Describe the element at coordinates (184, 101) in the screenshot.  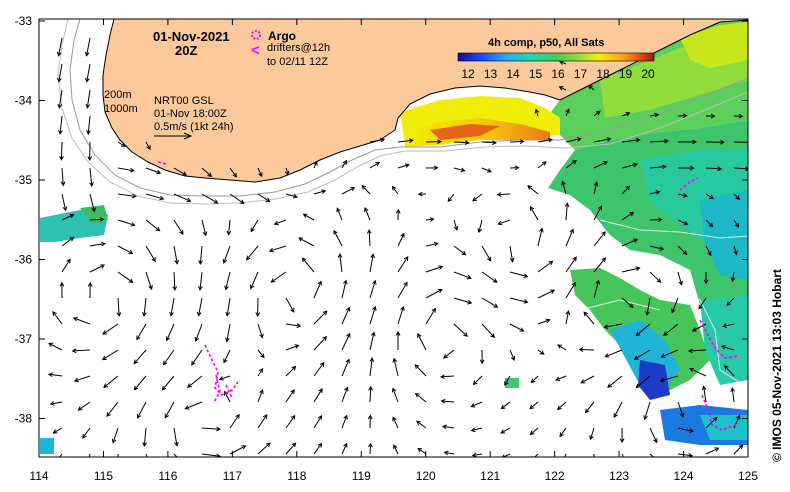
I see `model-name: NRT00 GSL` at that location.